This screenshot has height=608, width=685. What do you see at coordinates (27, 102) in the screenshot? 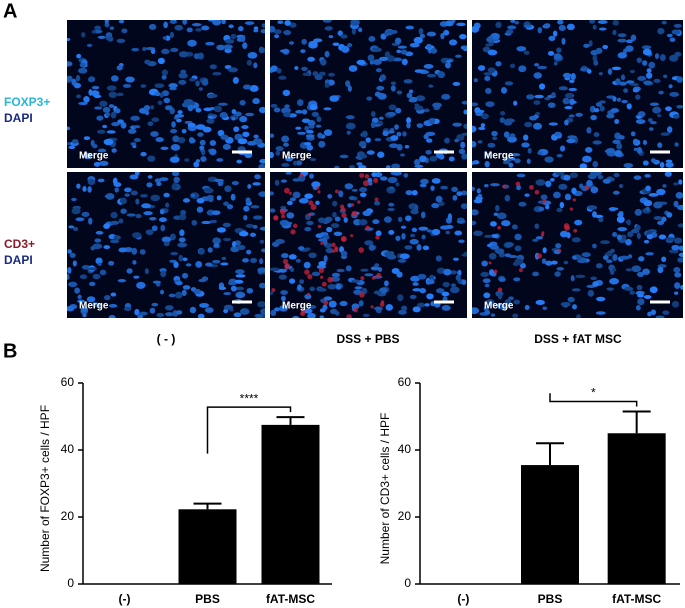
I see `row-label: FOXP3+` at bounding box center [27, 102].